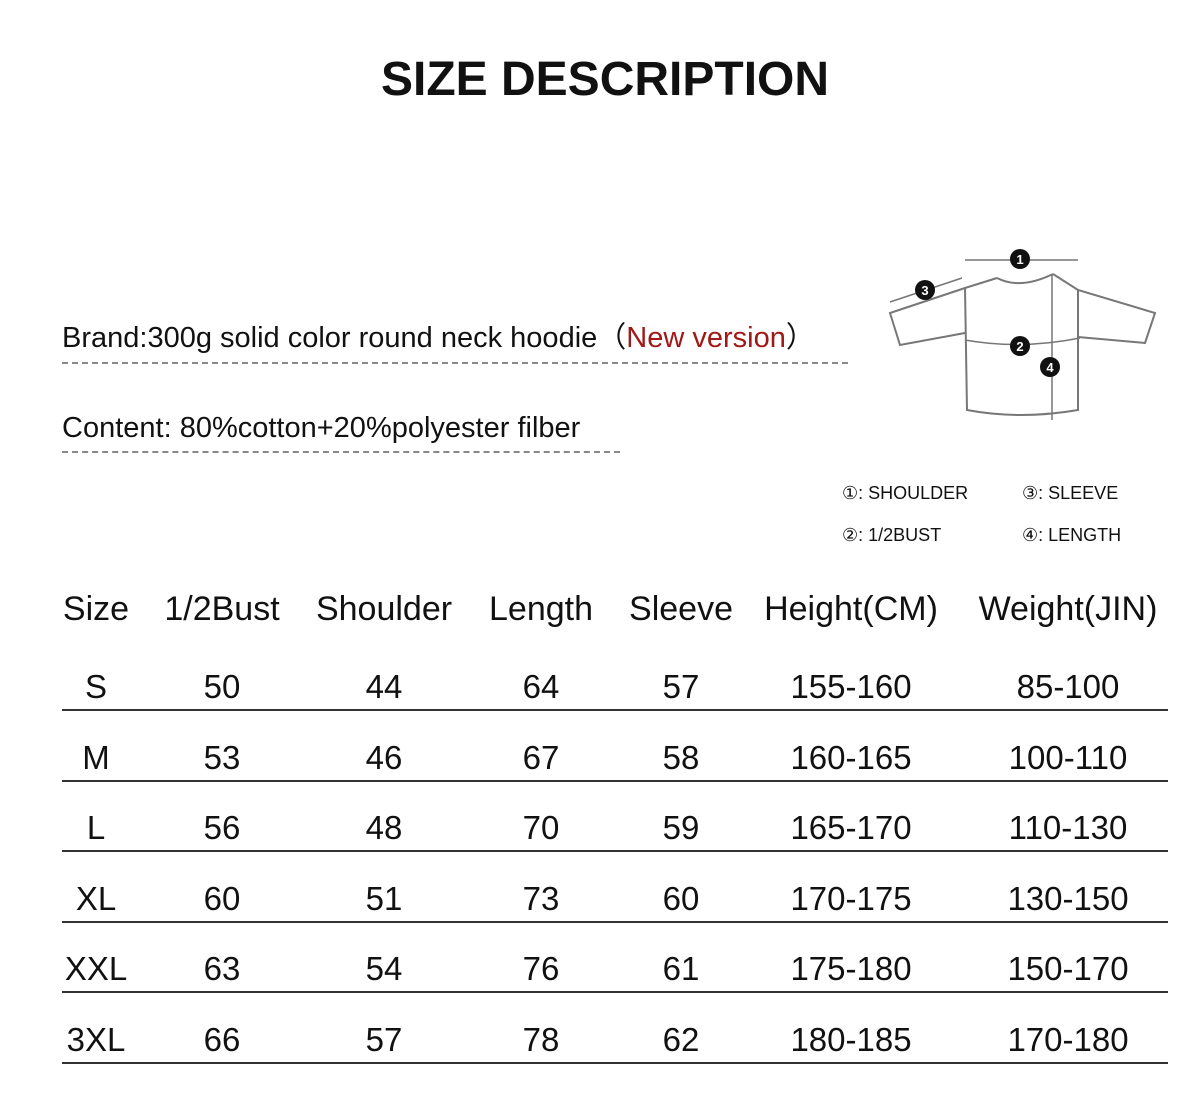  Describe the element at coordinates (222, 686) in the screenshot. I see `table-cell: 50` at that location.